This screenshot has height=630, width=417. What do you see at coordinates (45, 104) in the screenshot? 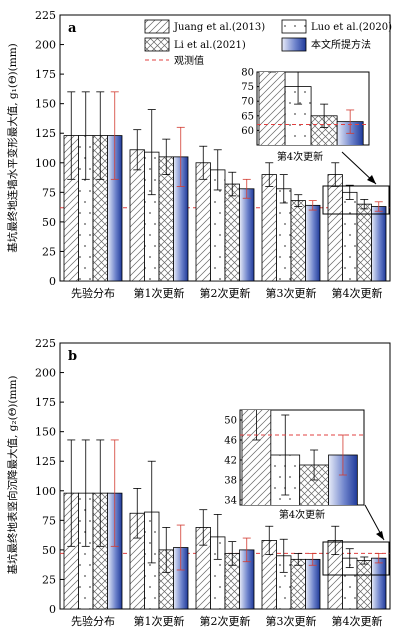
I see `panel-a-ytick-label: 150` at bounding box center [45, 104].